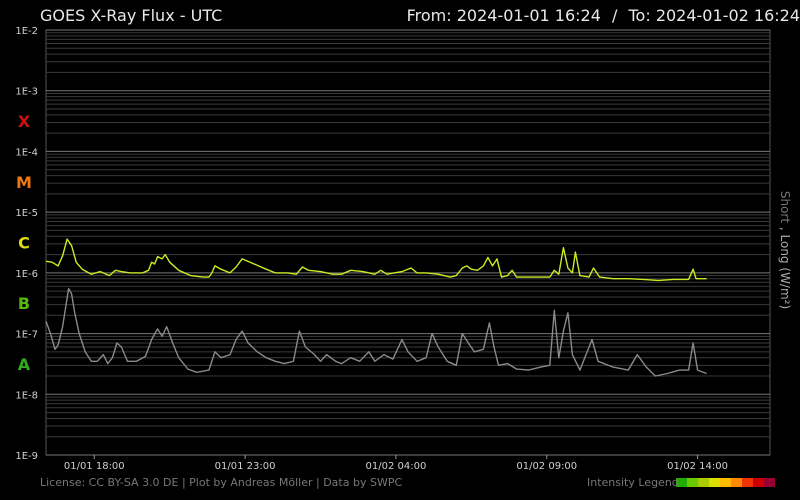  Describe the element at coordinates (697, 466) in the screenshot. I see `x-tick-label: 01/02 14:00` at that location.